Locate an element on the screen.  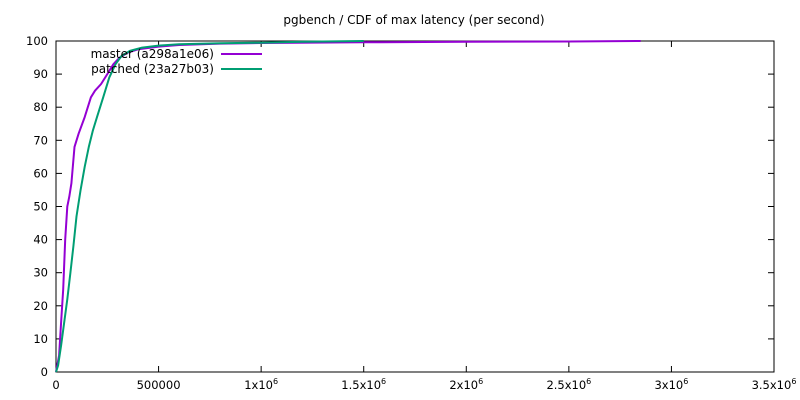
y-tick-label: 0 is located at coordinates (44, 372).